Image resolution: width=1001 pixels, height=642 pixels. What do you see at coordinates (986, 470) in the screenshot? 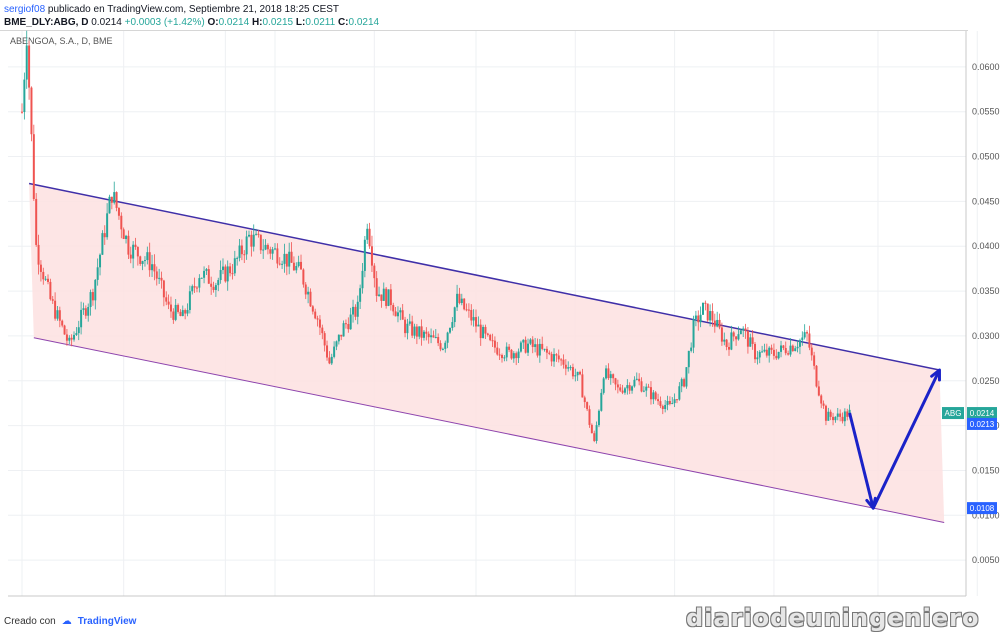
I see `y-tick-label: 0.0150` at bounding box center [986, 470].